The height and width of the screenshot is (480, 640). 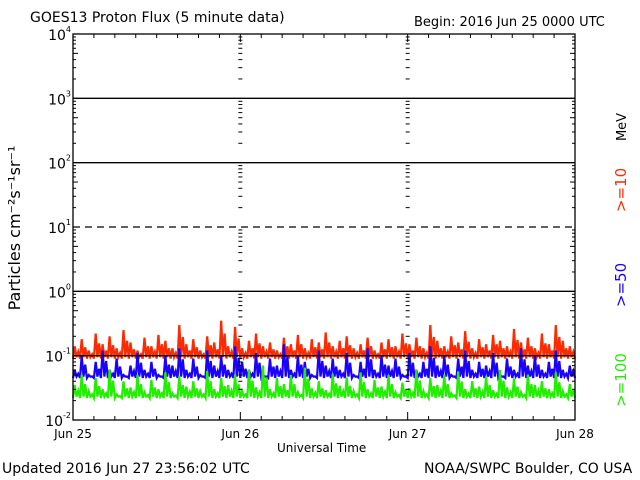 I want to click on x-tick-label: Jun 25, so click(x=72, y=434).